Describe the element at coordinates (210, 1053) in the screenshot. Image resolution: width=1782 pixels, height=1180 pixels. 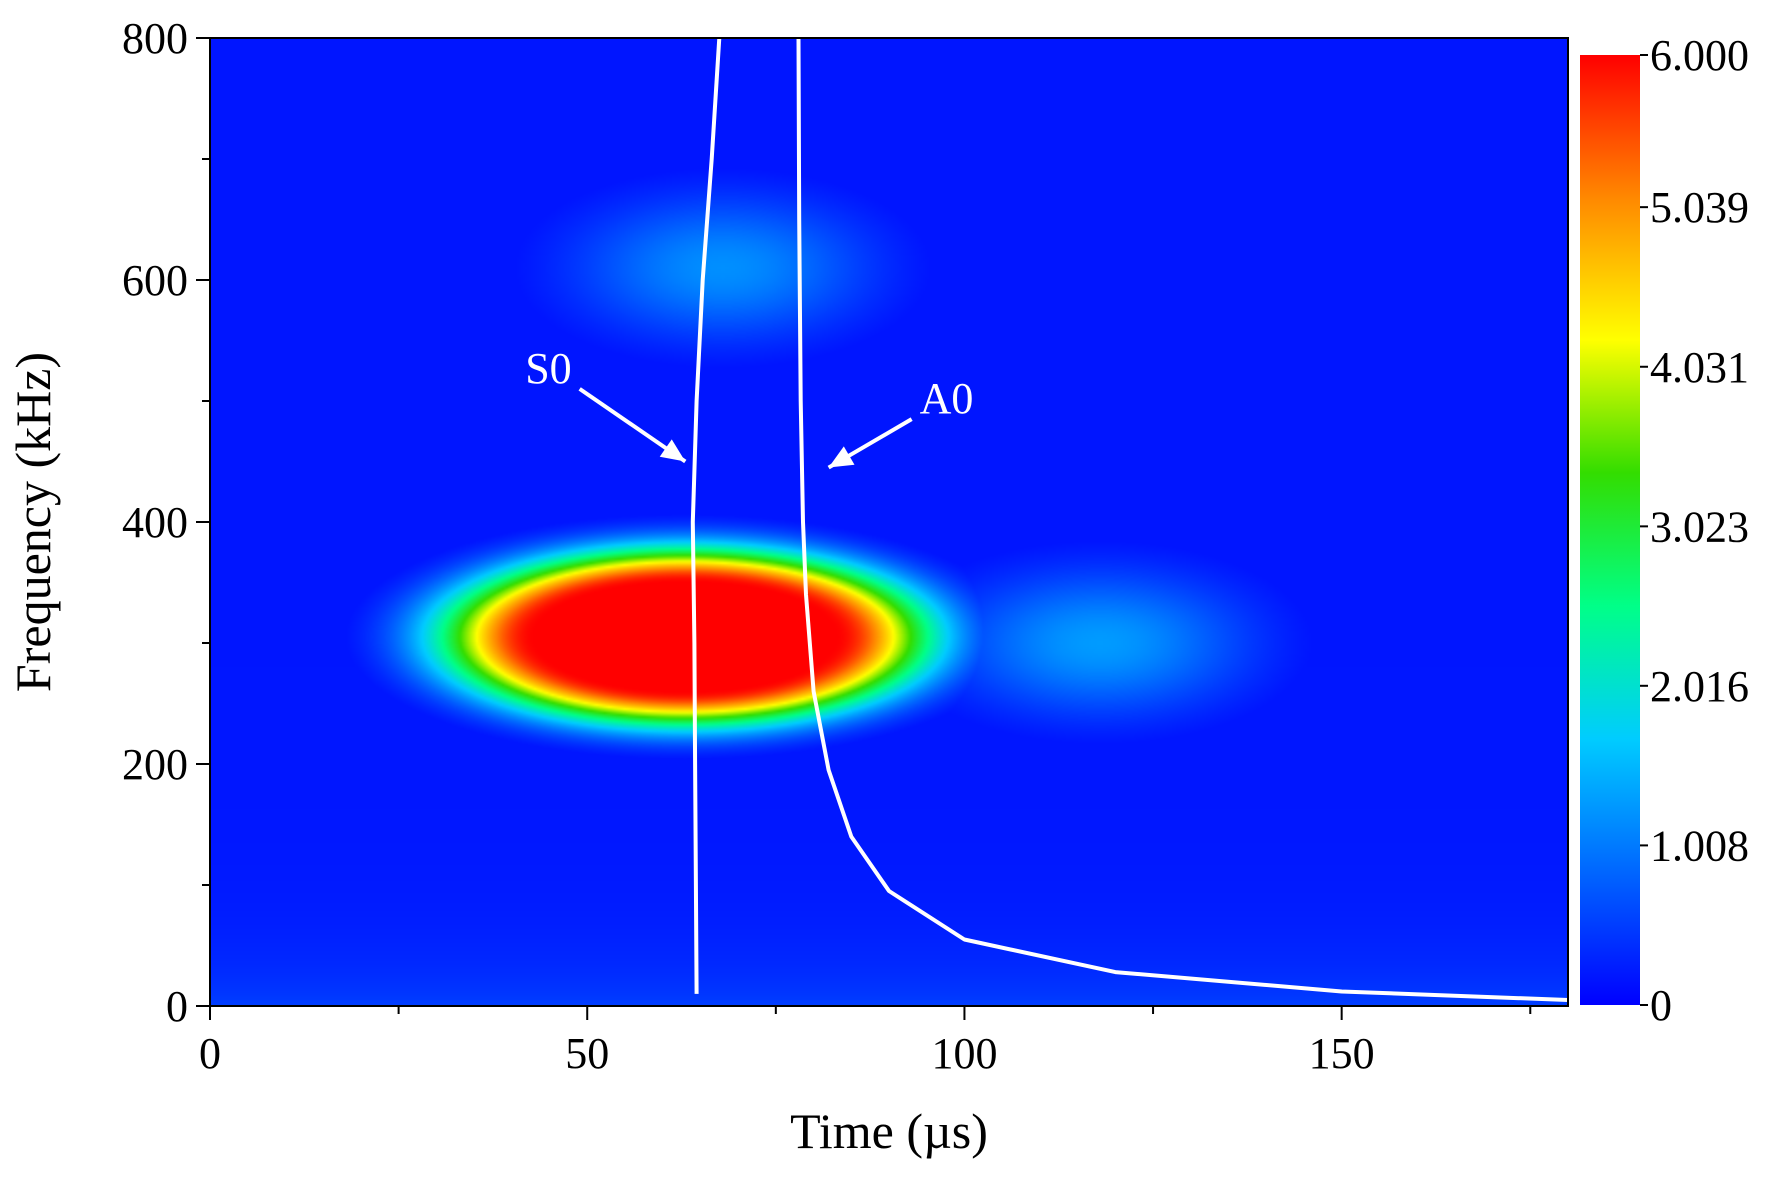
I see `x-tick-label: 0` at that location.